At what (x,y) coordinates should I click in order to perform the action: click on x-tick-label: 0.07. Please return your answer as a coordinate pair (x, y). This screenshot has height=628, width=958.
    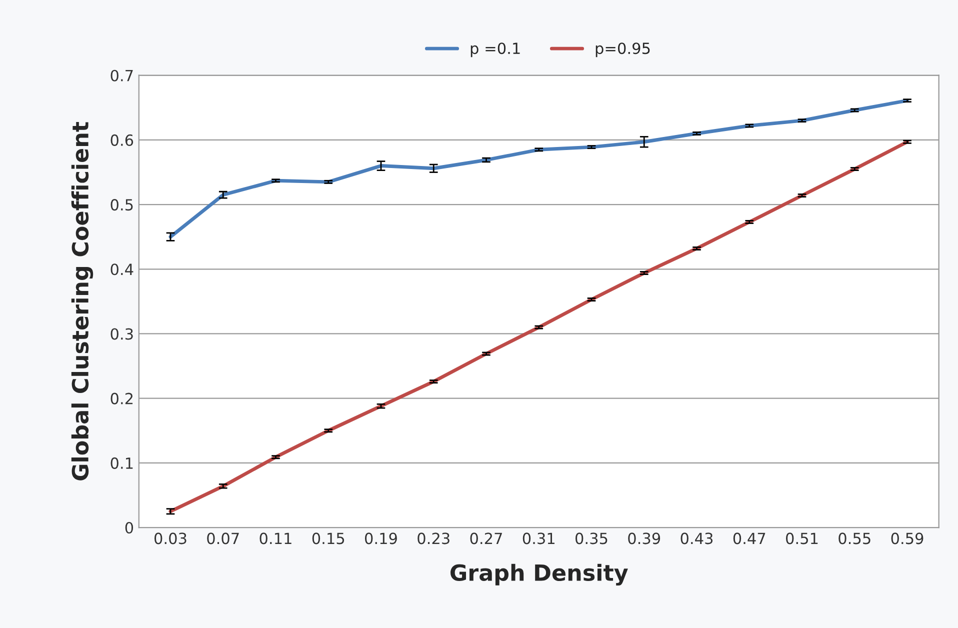
    Looking at the image, I should click on (223, 538).